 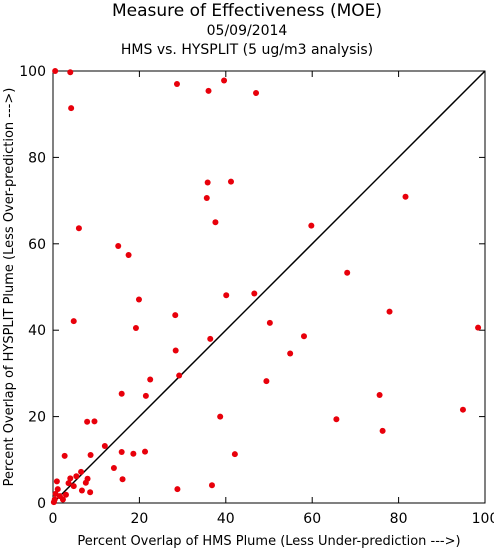 What do you see at coordinates (37, 245) in the screenshot?
I see `y-tick-label: 60` at bounding box center [37, 245].